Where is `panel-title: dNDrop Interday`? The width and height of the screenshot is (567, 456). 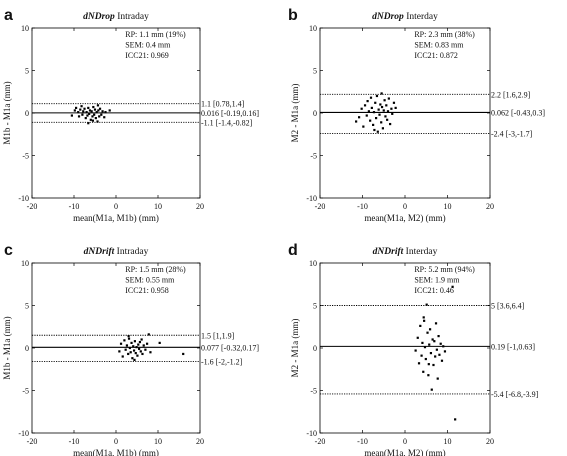
panel-title: dNDrop Interday is located at coordinates (405, 17).